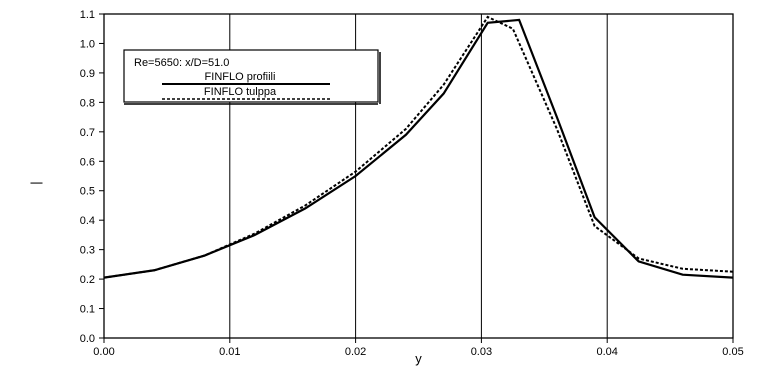  What do you see at coordinates (87, 133) in the screenshot?
I see `y-tick-label-7: 0.7` at bounding box center [87, 133].